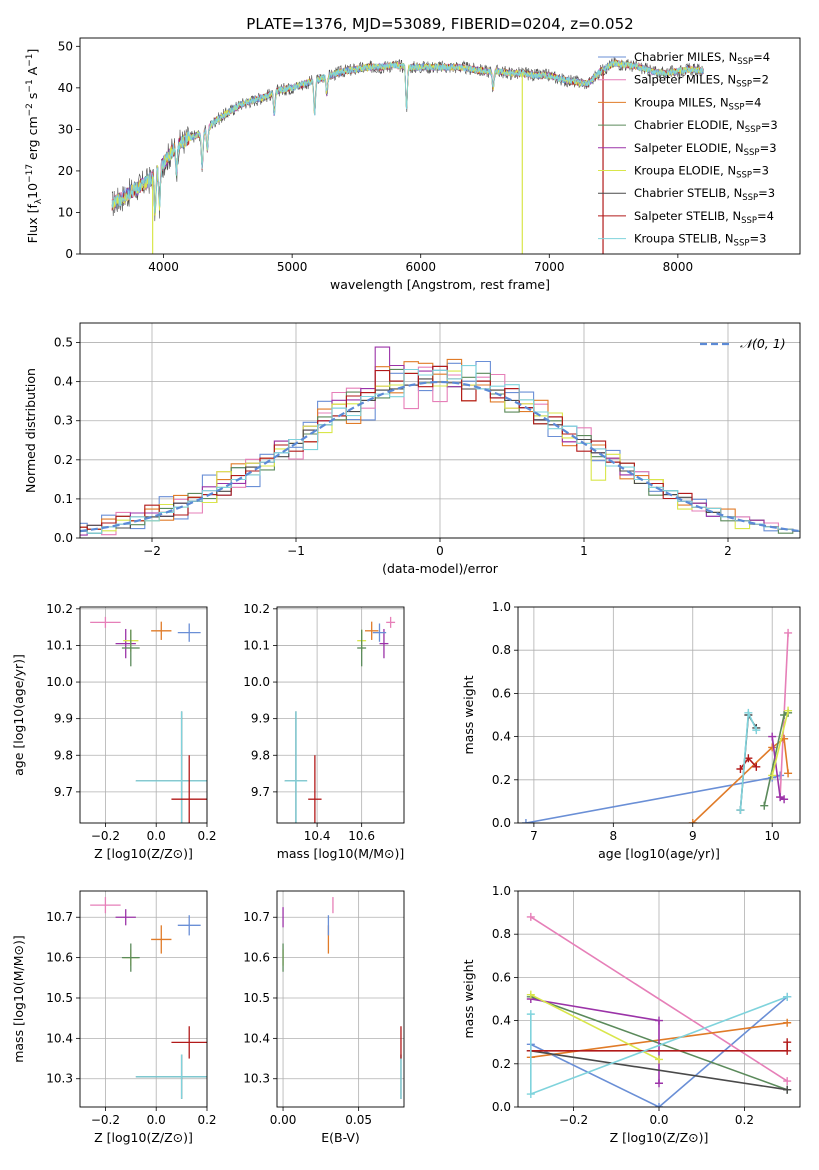 Image resolution: width=819 pixels, height=1170 pixels. I want to click on y-axis-label-part: 10, so click(32, 191).